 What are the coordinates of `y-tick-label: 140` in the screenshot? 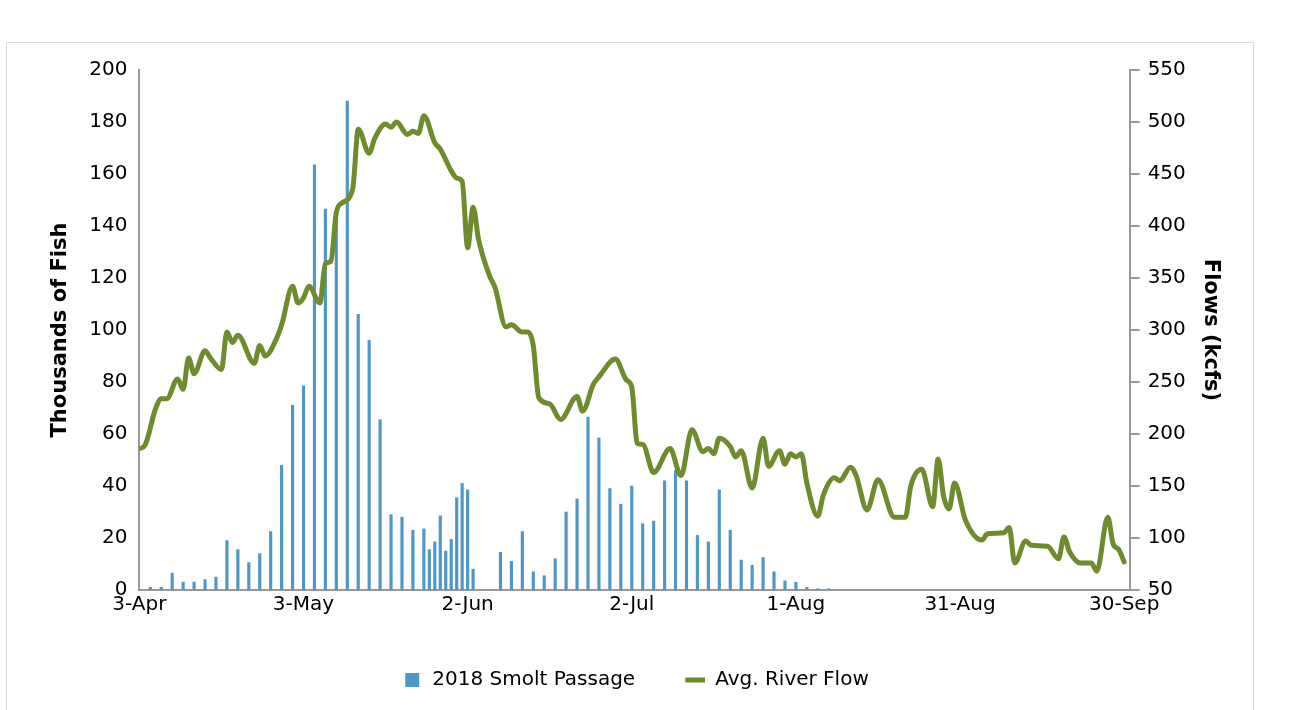 It's located at (108, 224).